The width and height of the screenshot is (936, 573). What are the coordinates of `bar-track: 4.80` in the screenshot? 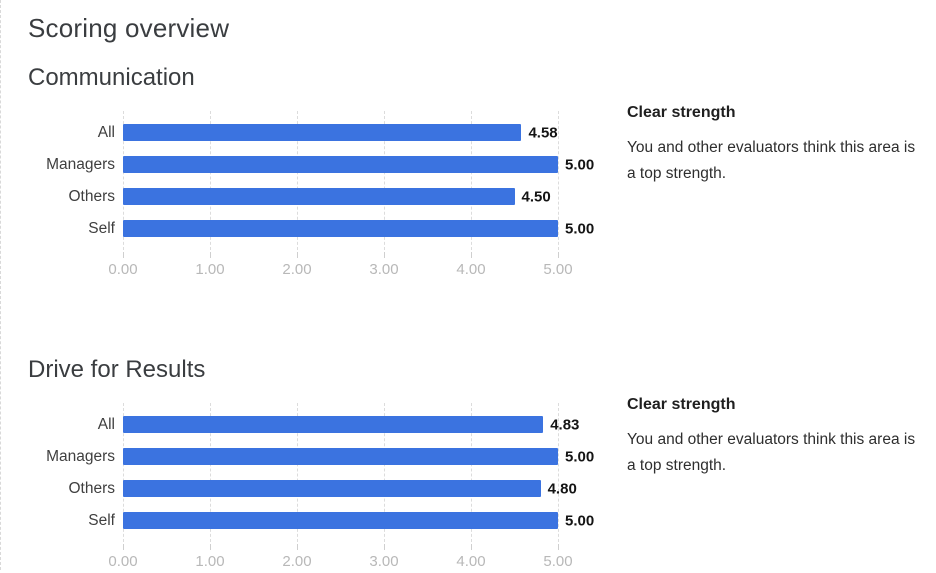 It's located at (350, 488).